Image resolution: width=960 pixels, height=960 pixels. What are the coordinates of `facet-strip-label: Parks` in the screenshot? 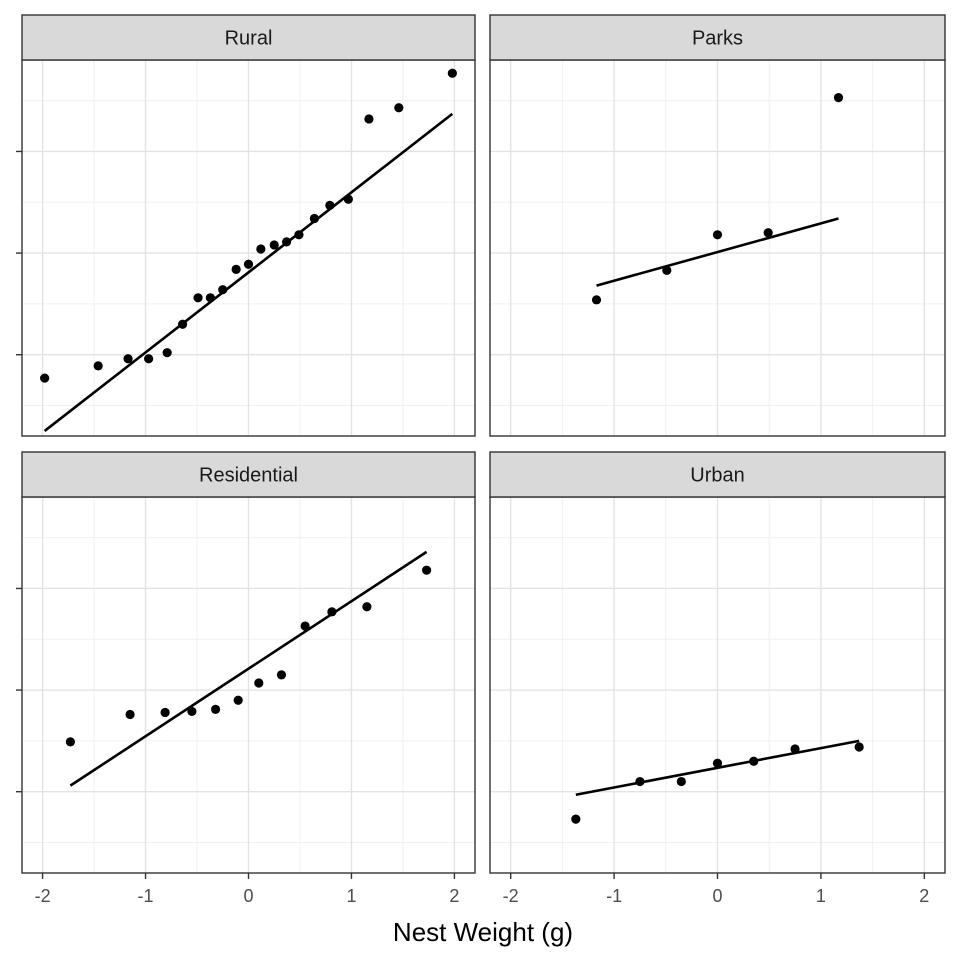 It's located at (717, 39).